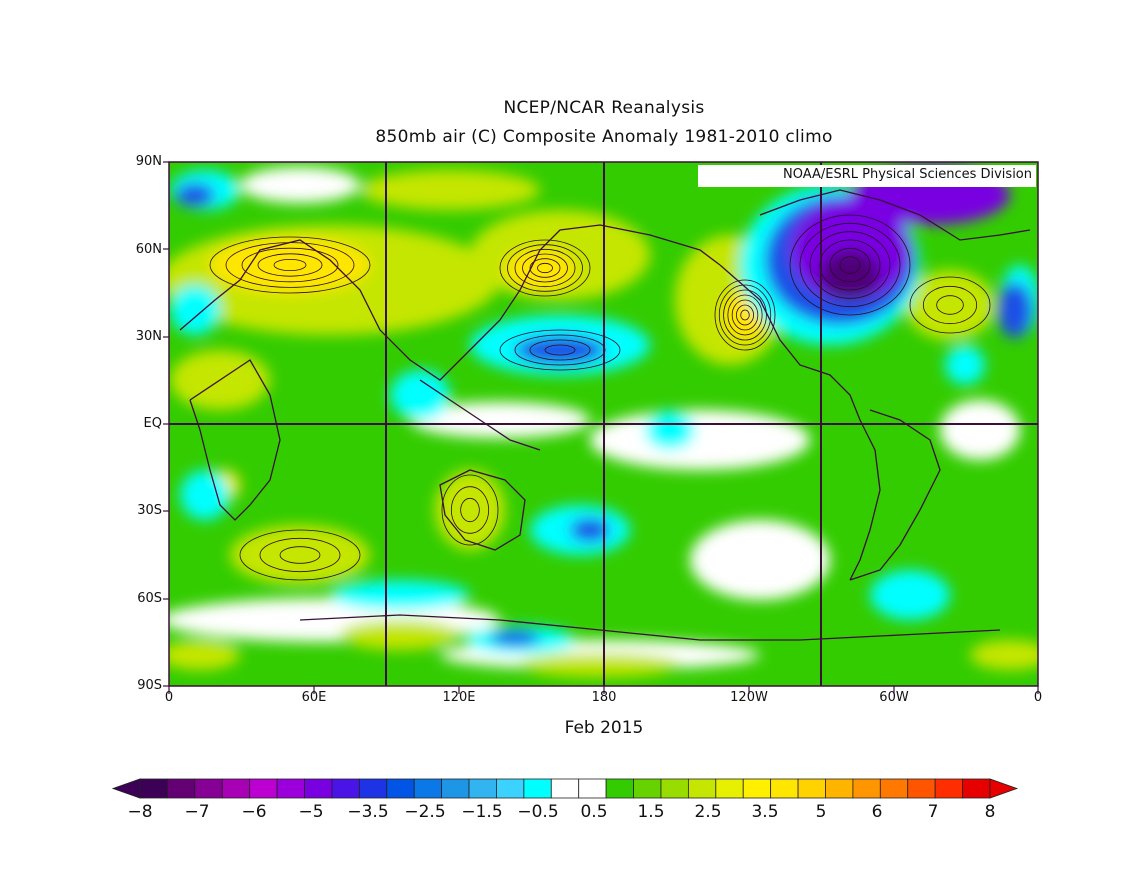 The height and width of the screenshot is (874, 1130). What do you see at coordinates (197, 812) in the screenshot?
I see `colorbar-label: −7` at bounding box center [197, 812].